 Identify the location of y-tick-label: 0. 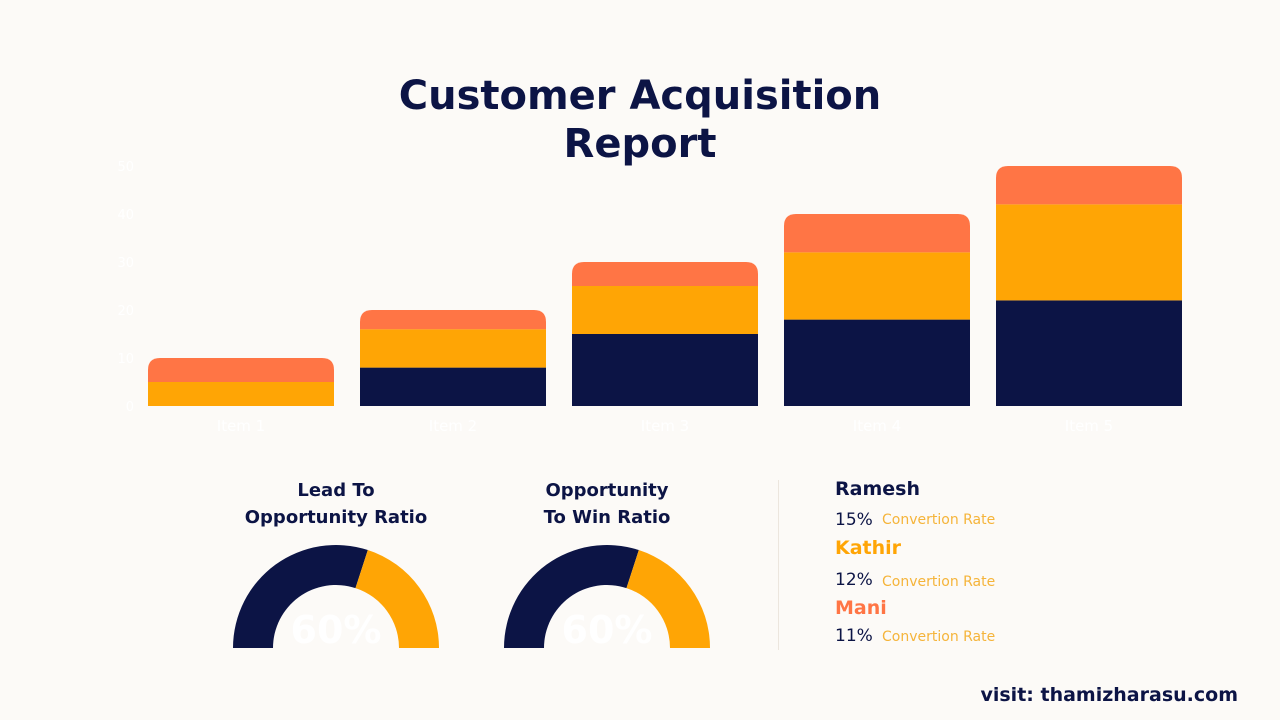
(130, 407).